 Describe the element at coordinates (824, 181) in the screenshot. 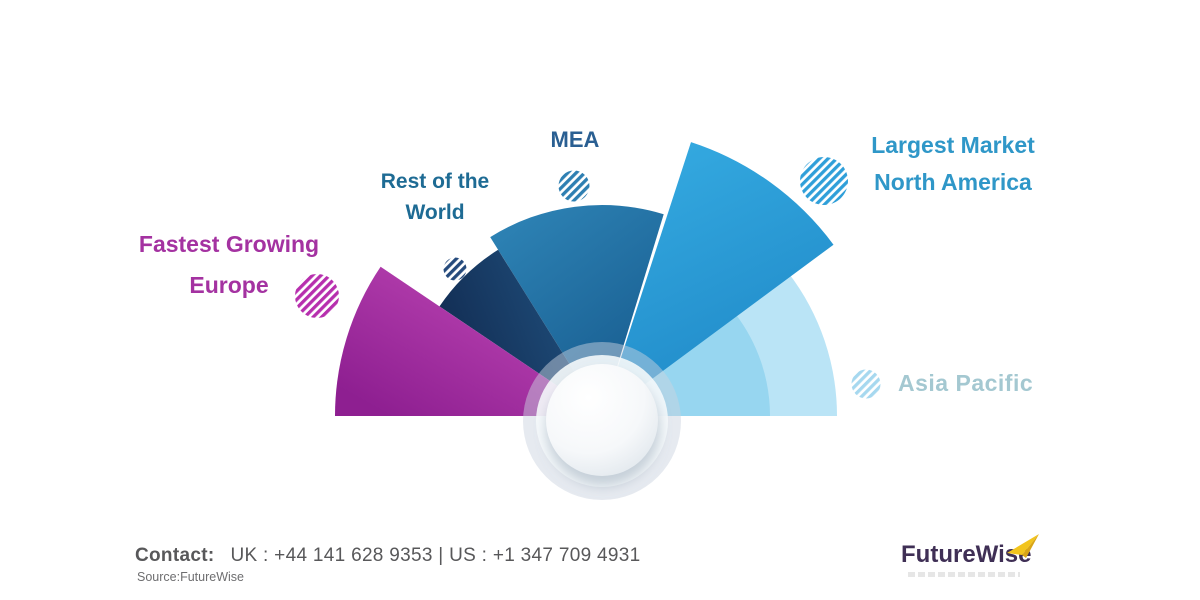

I see `dot-north-america` at that location.